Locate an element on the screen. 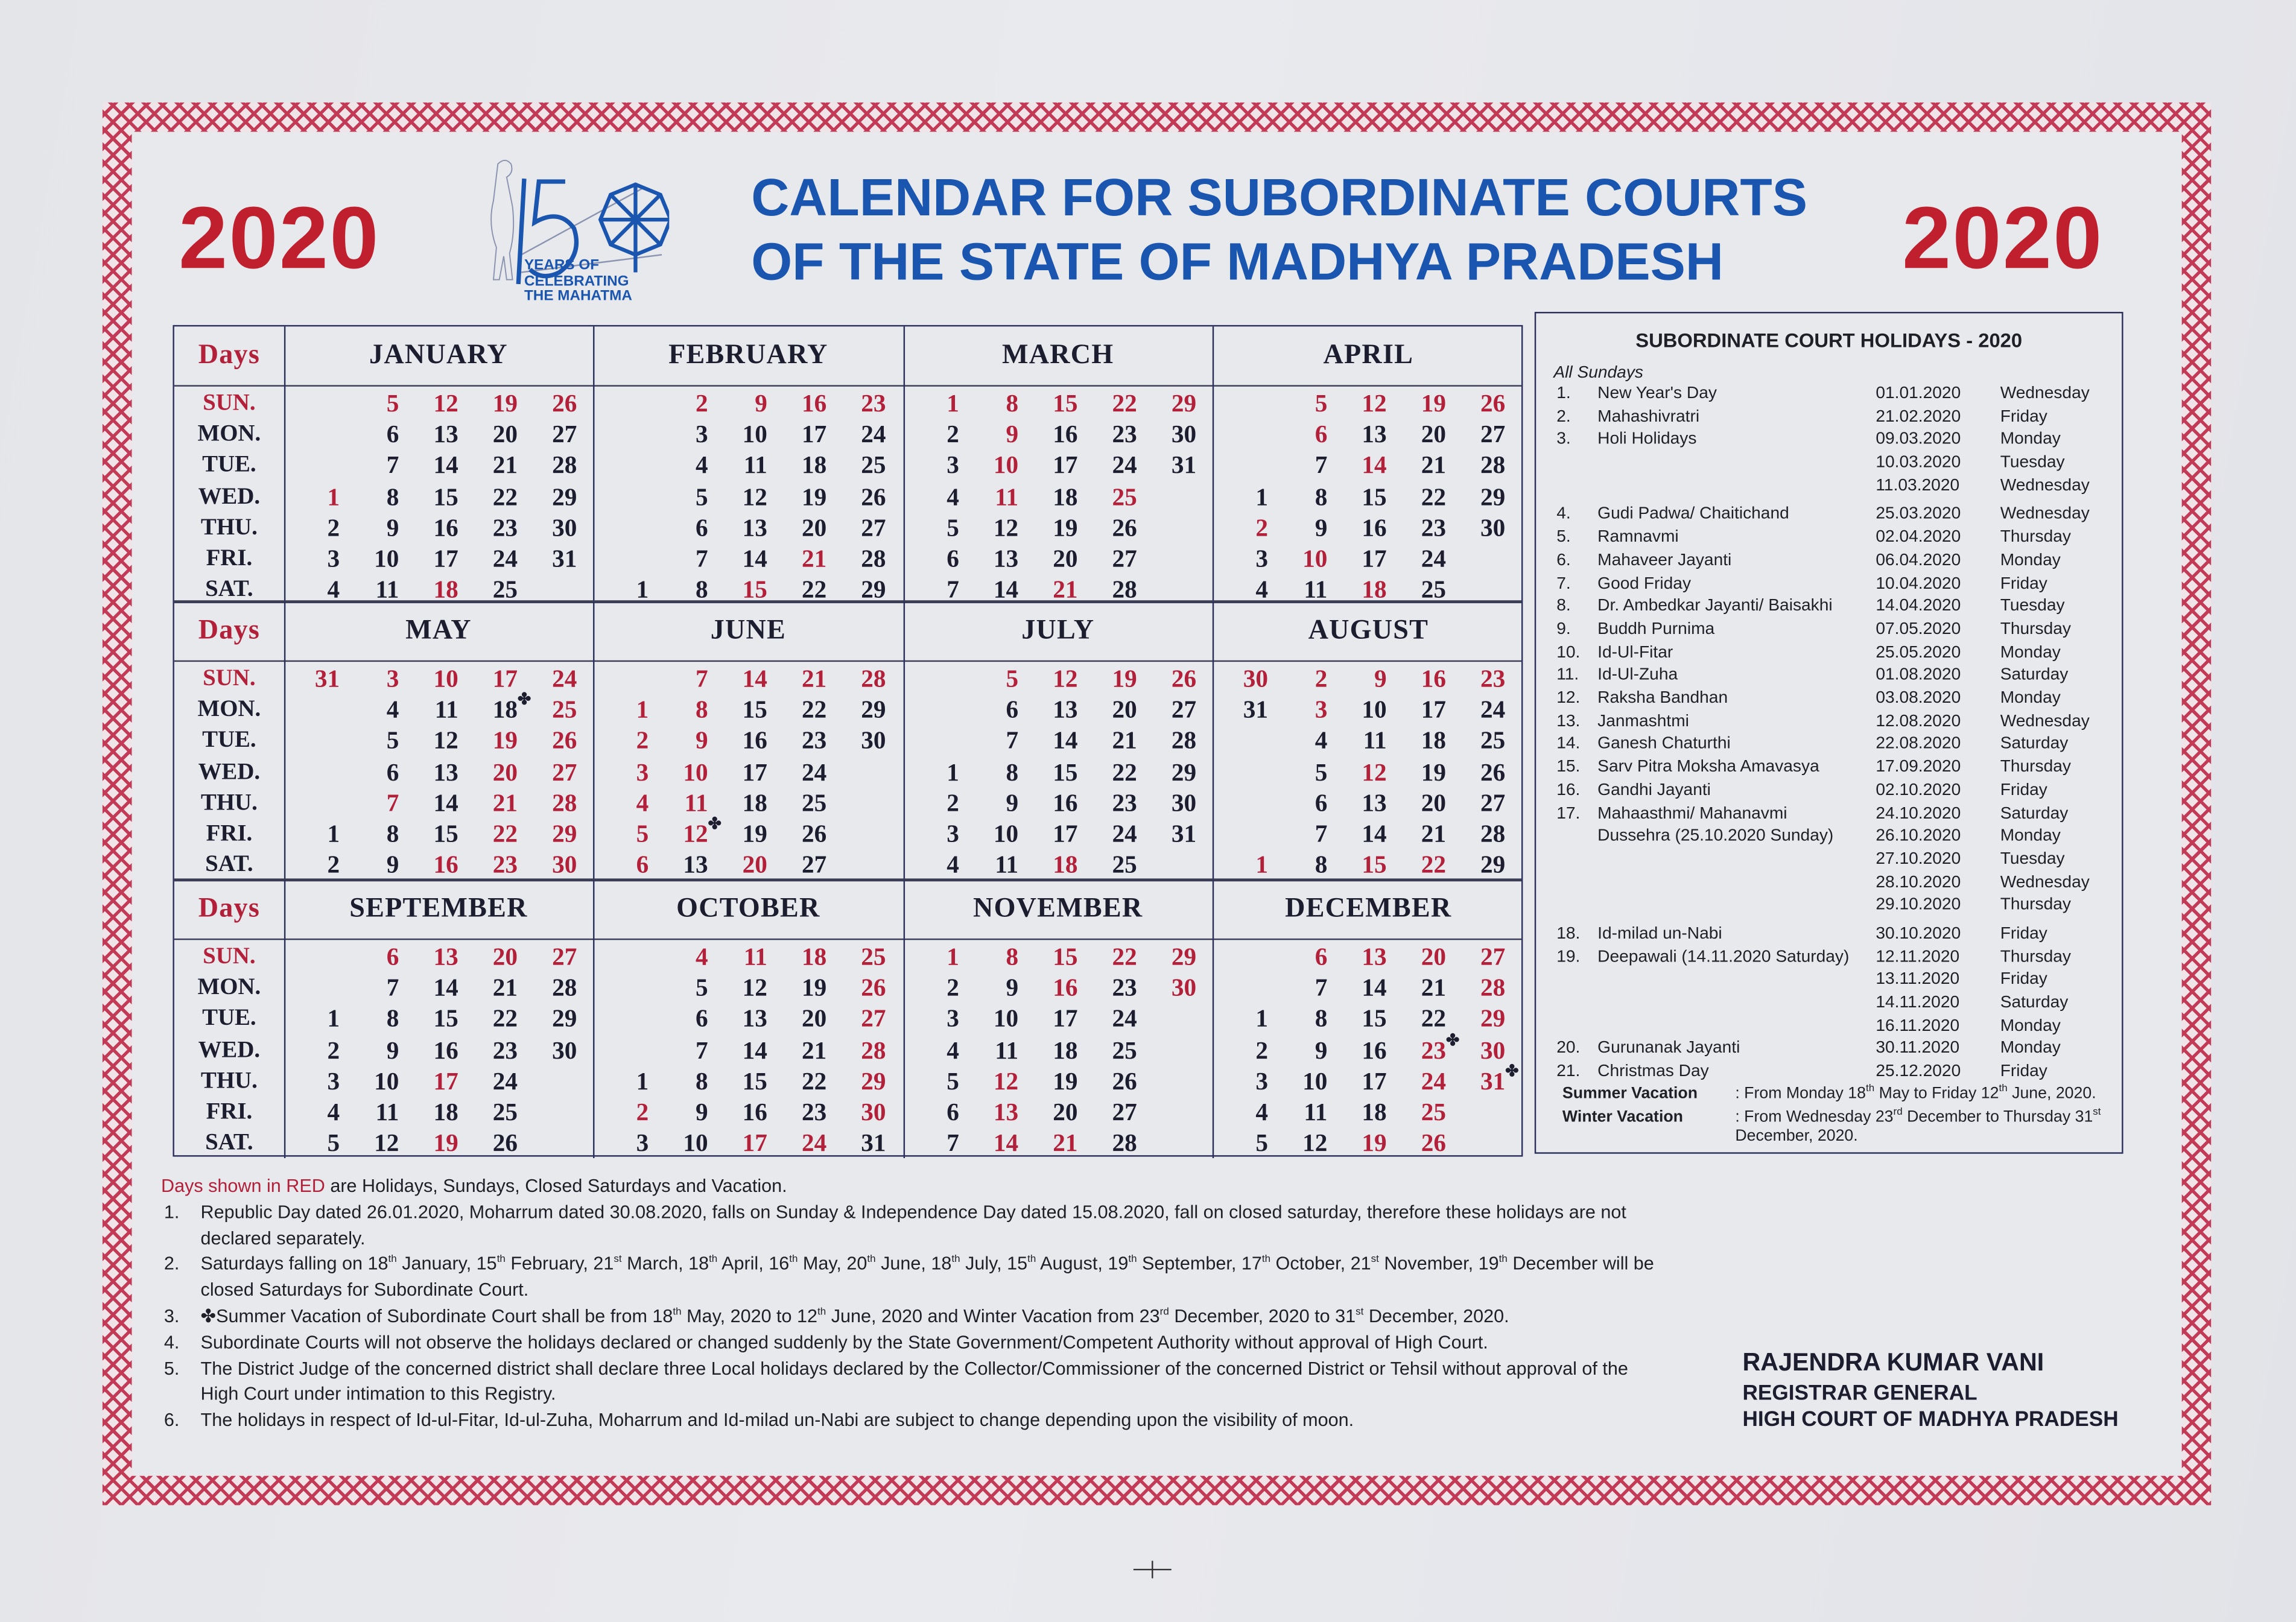 Image resolution: width=2296 pixels, height=1622 pixels. note-number: 3. is located at coordinates (172, 1316).